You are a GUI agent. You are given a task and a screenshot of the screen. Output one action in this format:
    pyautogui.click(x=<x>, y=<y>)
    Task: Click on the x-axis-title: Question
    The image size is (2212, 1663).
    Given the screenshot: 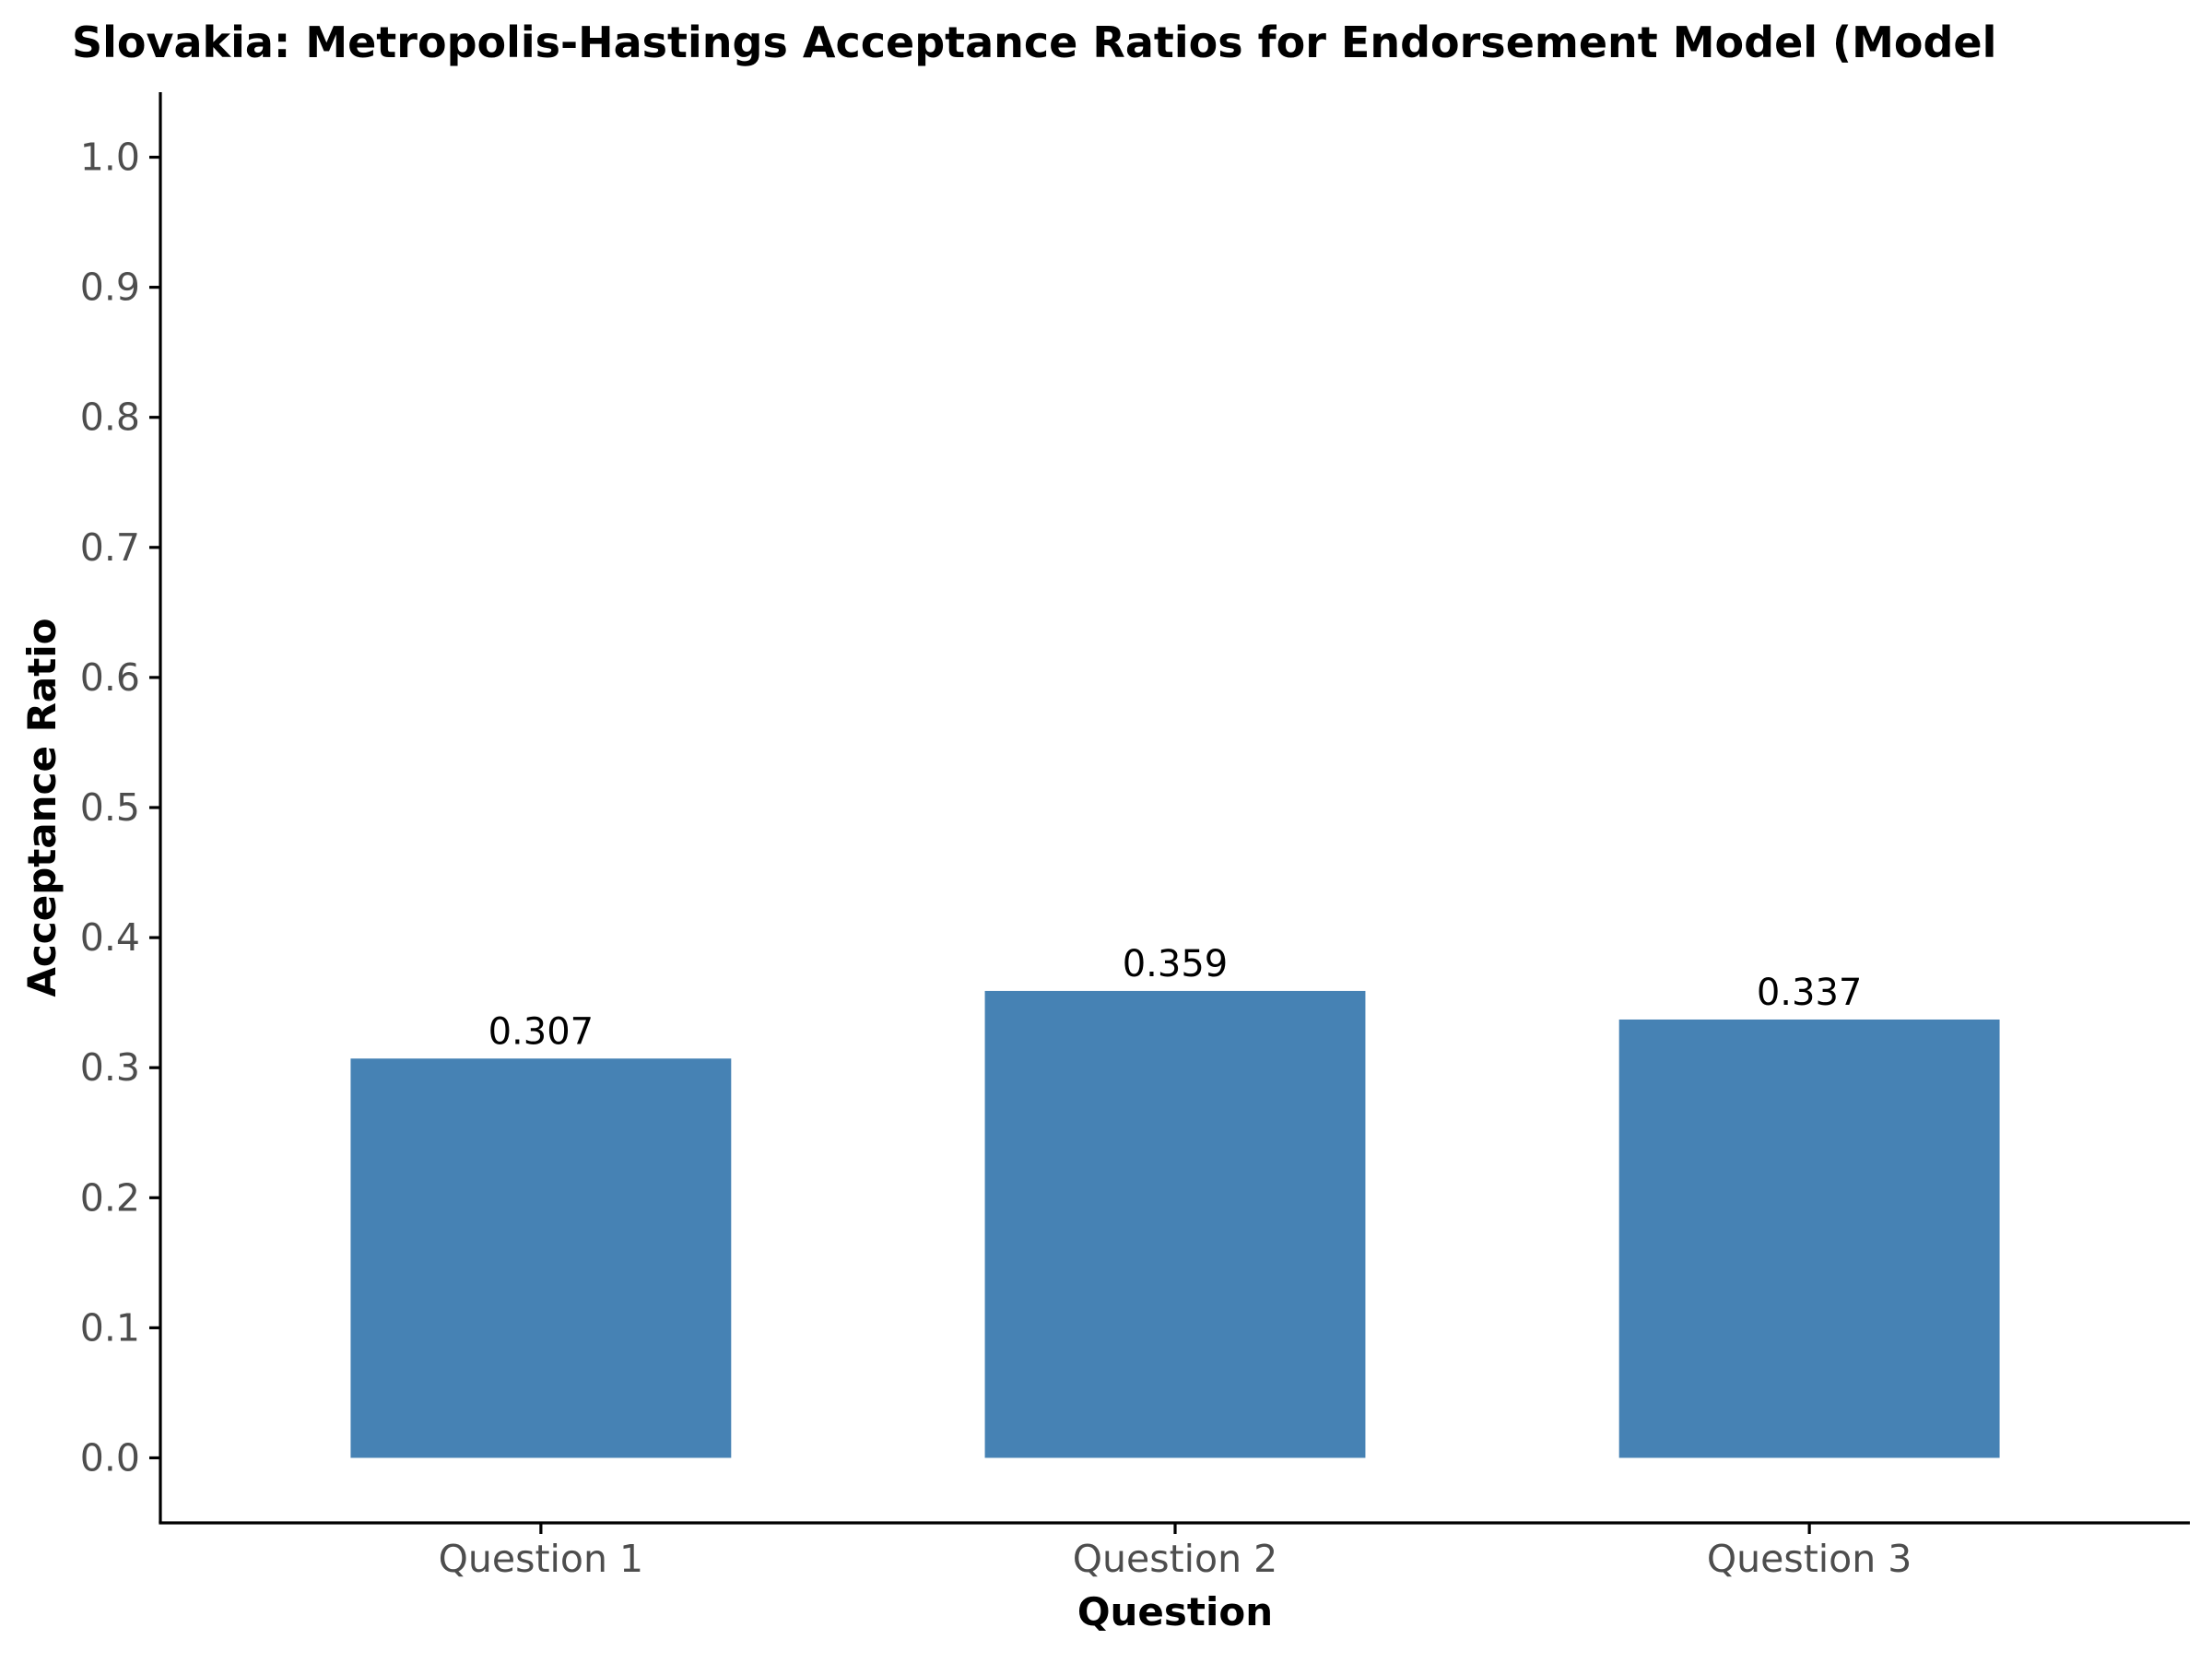 What is the action you would take?
    pyautogui.click(x=1175, y=1611)
    